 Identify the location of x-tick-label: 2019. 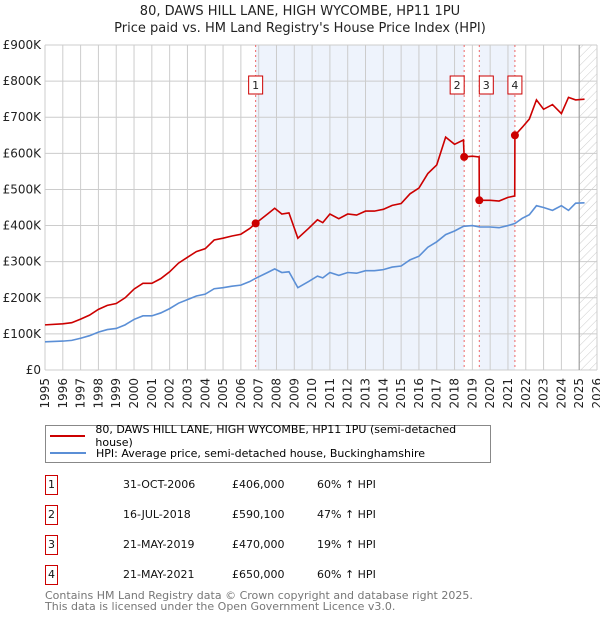
(472, 393).